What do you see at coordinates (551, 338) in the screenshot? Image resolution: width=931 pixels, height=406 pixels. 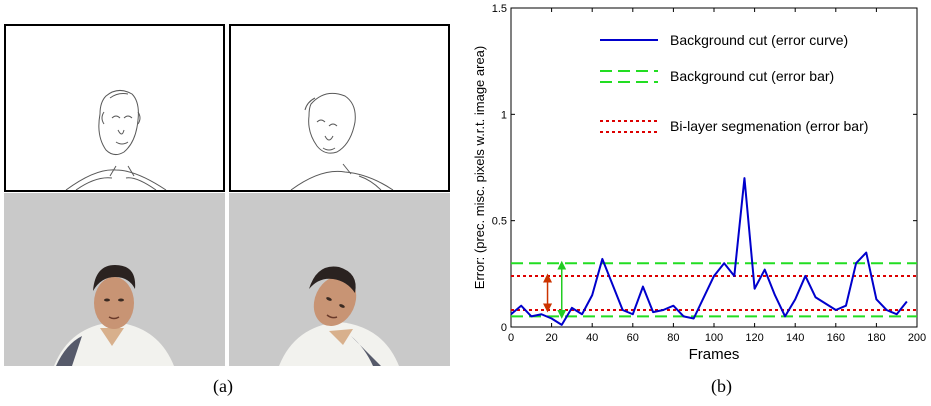 I see `x-tick-label: 20` at bounding box center [551, 338].